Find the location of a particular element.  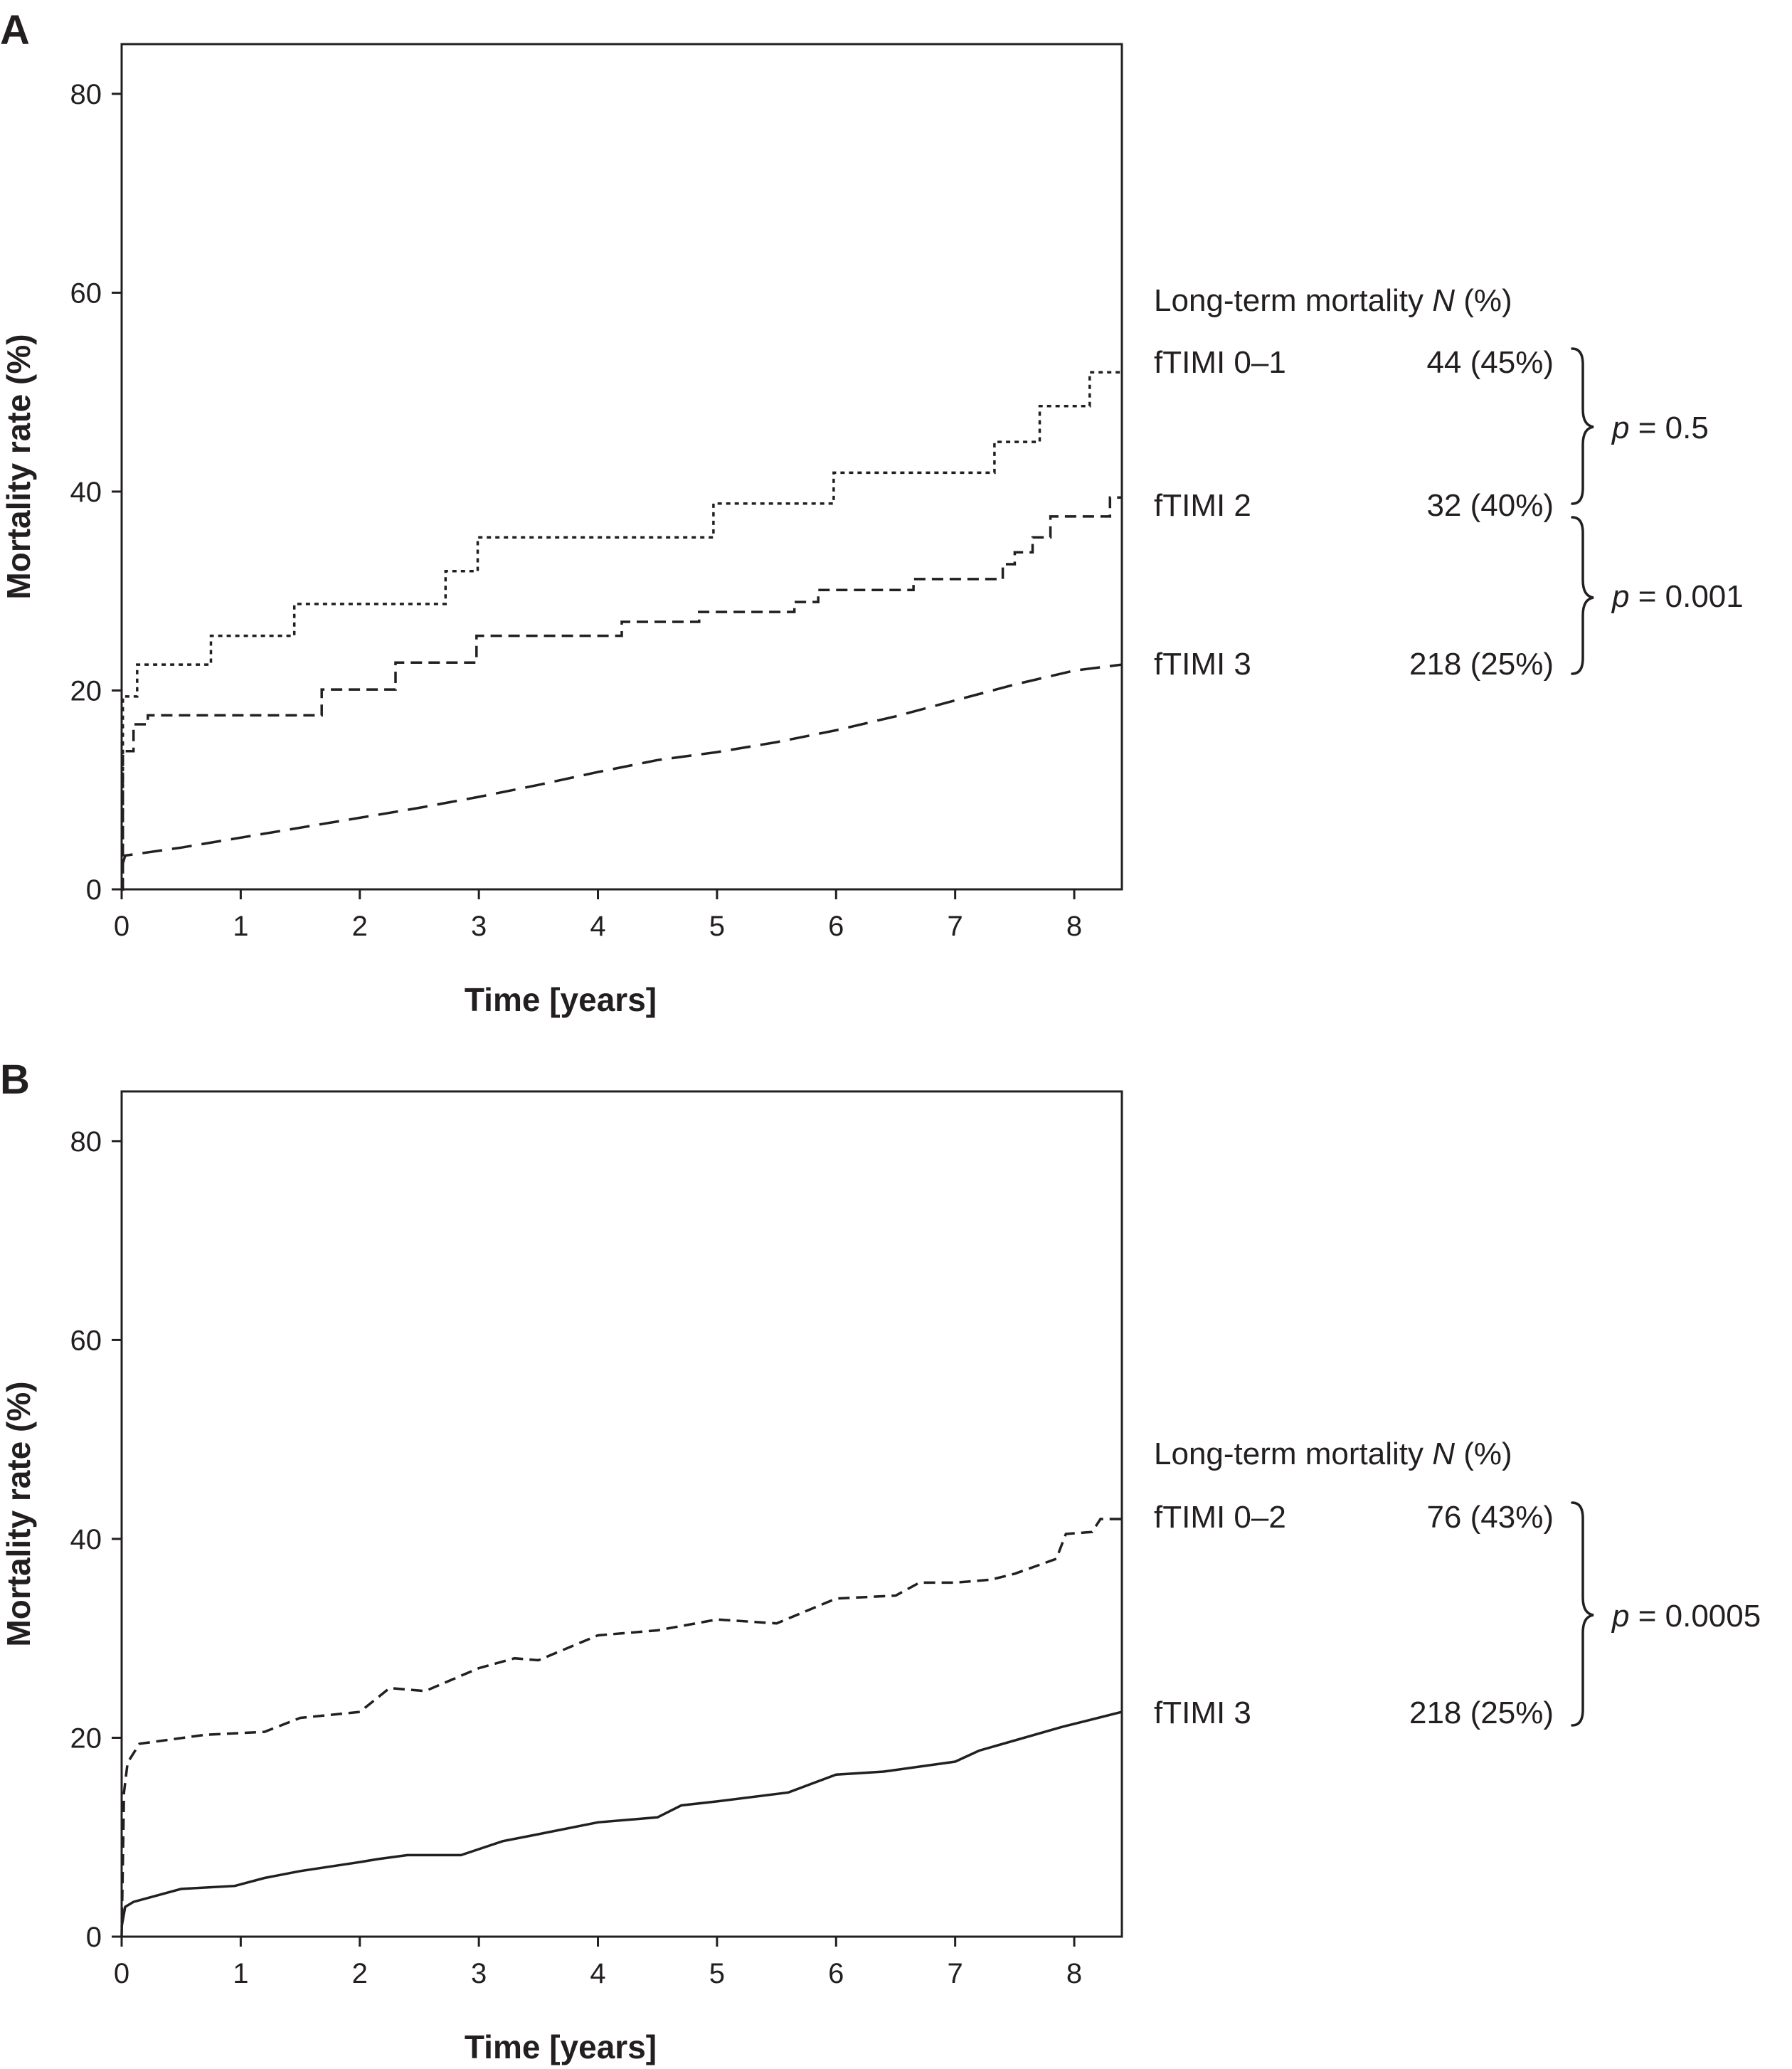

panel-b-p-value: p = 0.0005 is located at coordinates (1686, 1617).